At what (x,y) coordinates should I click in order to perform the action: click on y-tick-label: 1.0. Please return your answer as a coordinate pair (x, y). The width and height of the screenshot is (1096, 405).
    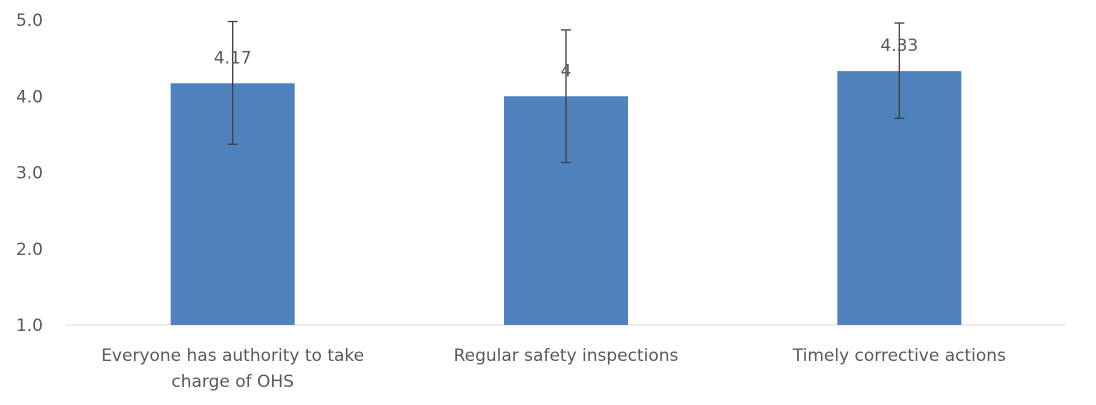
    Looking at the image, I should click on (29, 326).